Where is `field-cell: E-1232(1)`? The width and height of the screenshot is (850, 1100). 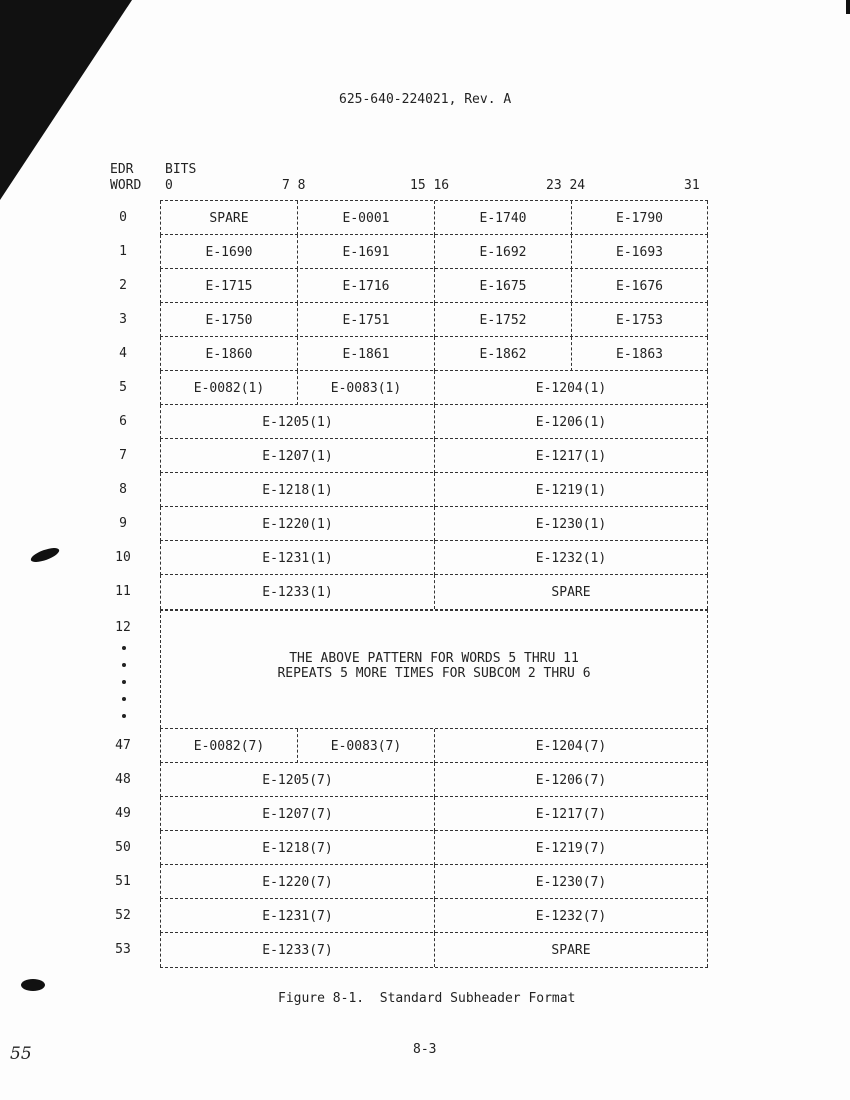 field-cell: E-1232(1) is located at coordinates (571, 558).